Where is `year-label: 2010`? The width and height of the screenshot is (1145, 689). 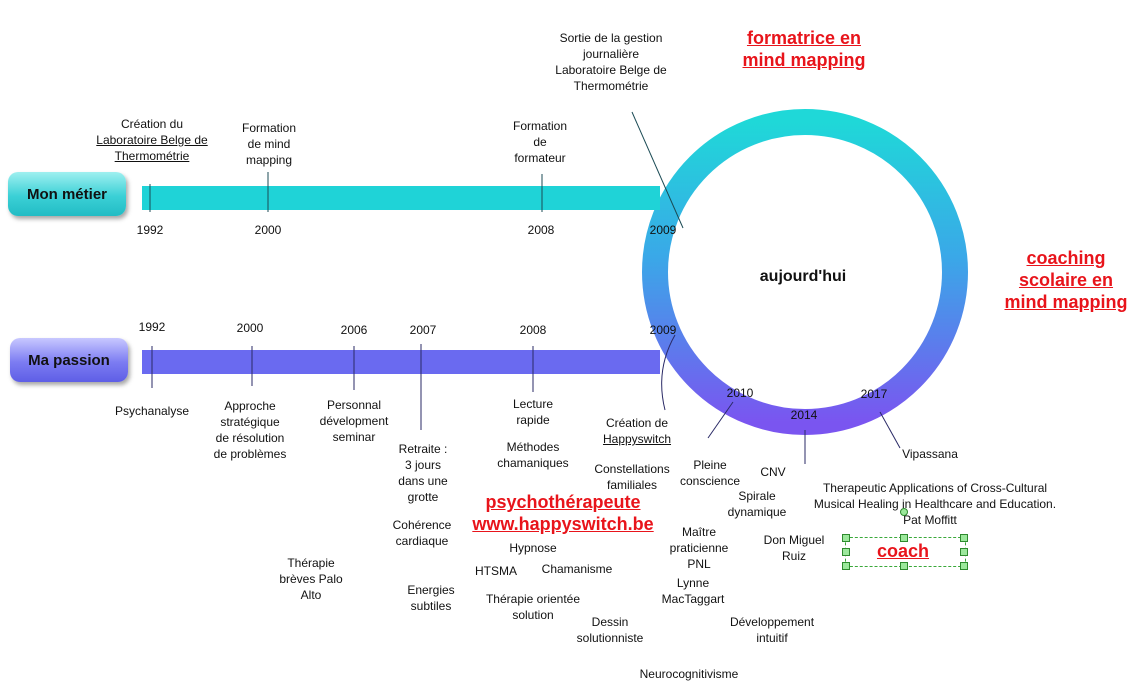
year-label: 2010 is located at coordinates (740, 393).